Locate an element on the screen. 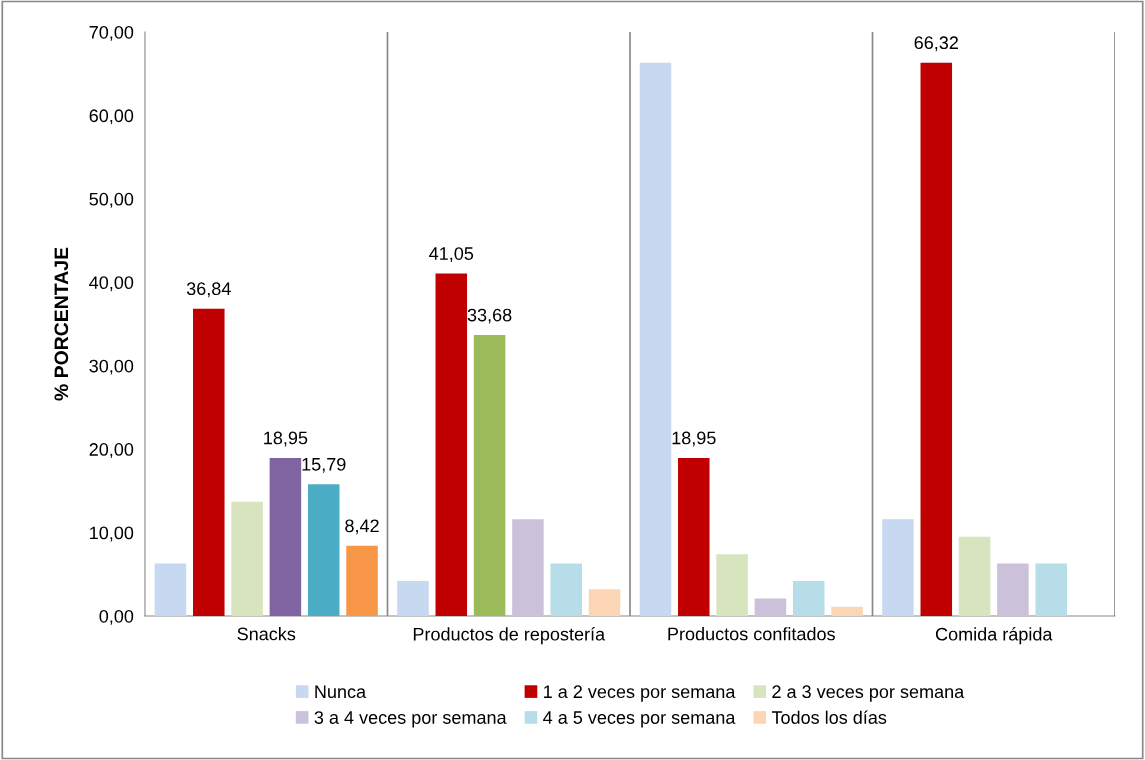 This screenshot has width=1145, height=760. data-label: 33,68 is located at coordinates (489, 316).